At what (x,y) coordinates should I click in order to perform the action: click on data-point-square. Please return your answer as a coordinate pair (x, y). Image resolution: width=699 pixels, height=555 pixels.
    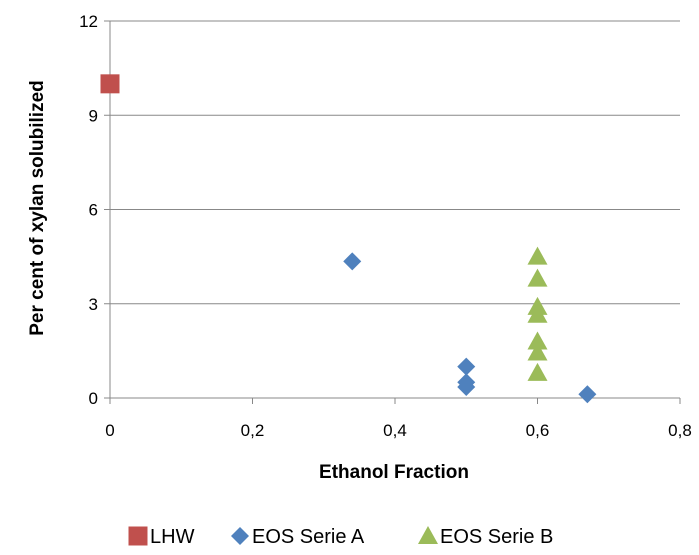
    Looking at the image, I should click on (110, 84).